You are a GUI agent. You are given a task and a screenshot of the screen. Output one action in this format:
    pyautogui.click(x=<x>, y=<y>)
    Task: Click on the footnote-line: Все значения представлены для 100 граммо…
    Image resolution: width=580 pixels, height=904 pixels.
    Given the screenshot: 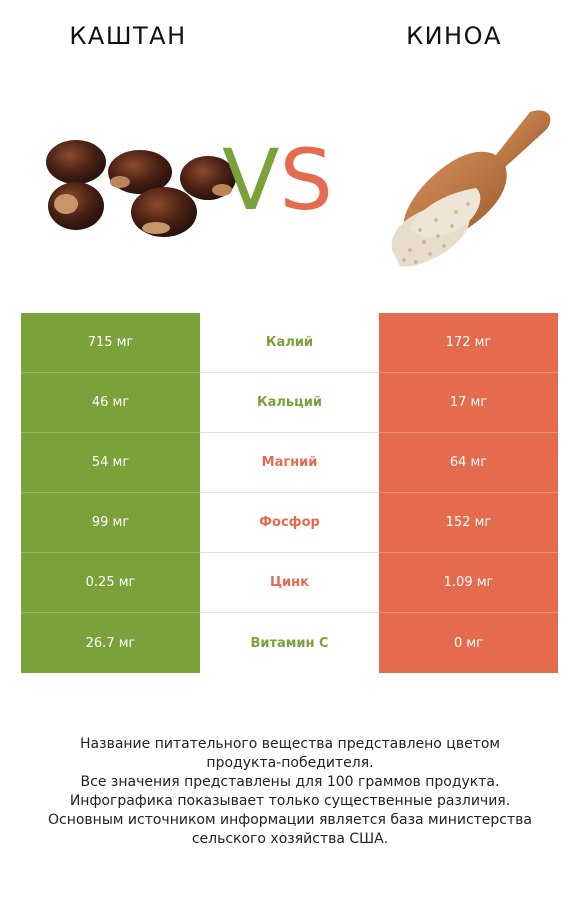 What is the action you would take?
    pyautogui.click(x=290, y=782)
    